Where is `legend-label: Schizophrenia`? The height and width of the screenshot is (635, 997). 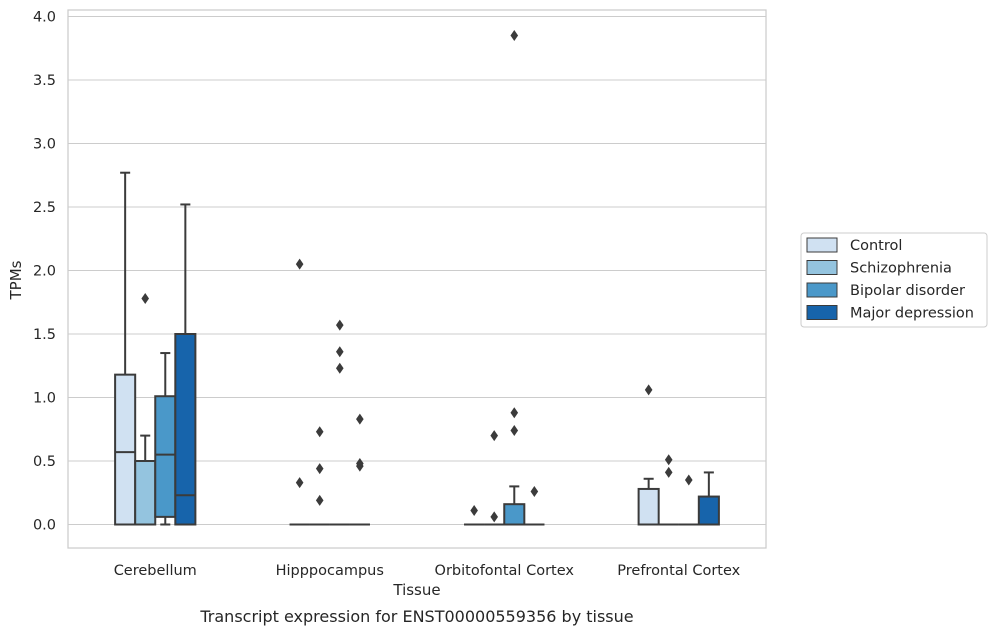
legend-label: Schizophrenia is located at coordinates (901, 269).